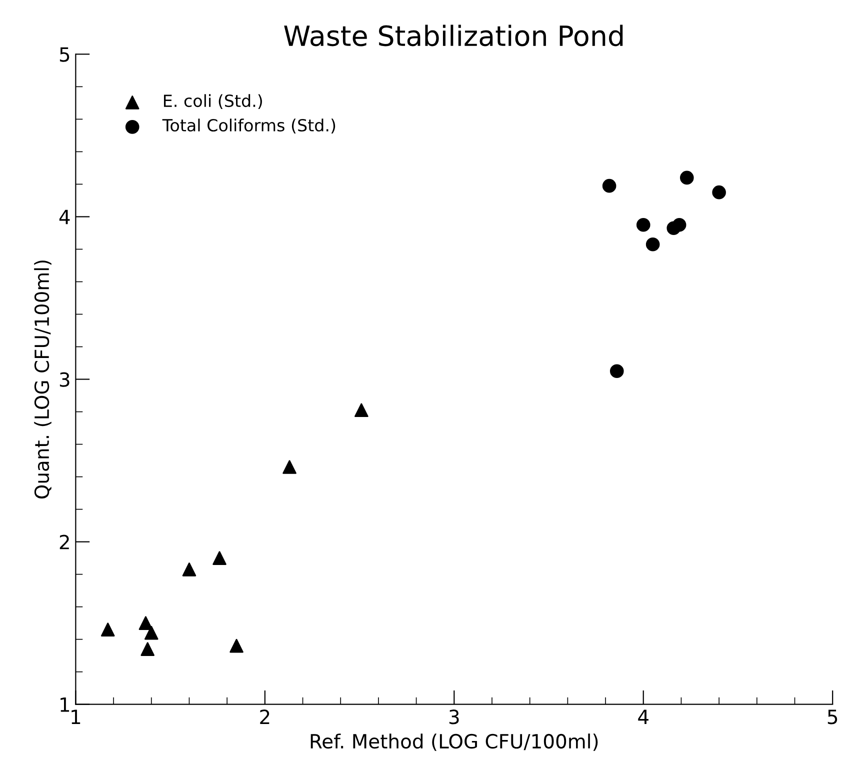 The height and width of the screenshot is (774, 841). What do you see at coordinates (833, 717) in the screenshot?
I see `x-tick-label: 5` at bounding box center [833, 717].